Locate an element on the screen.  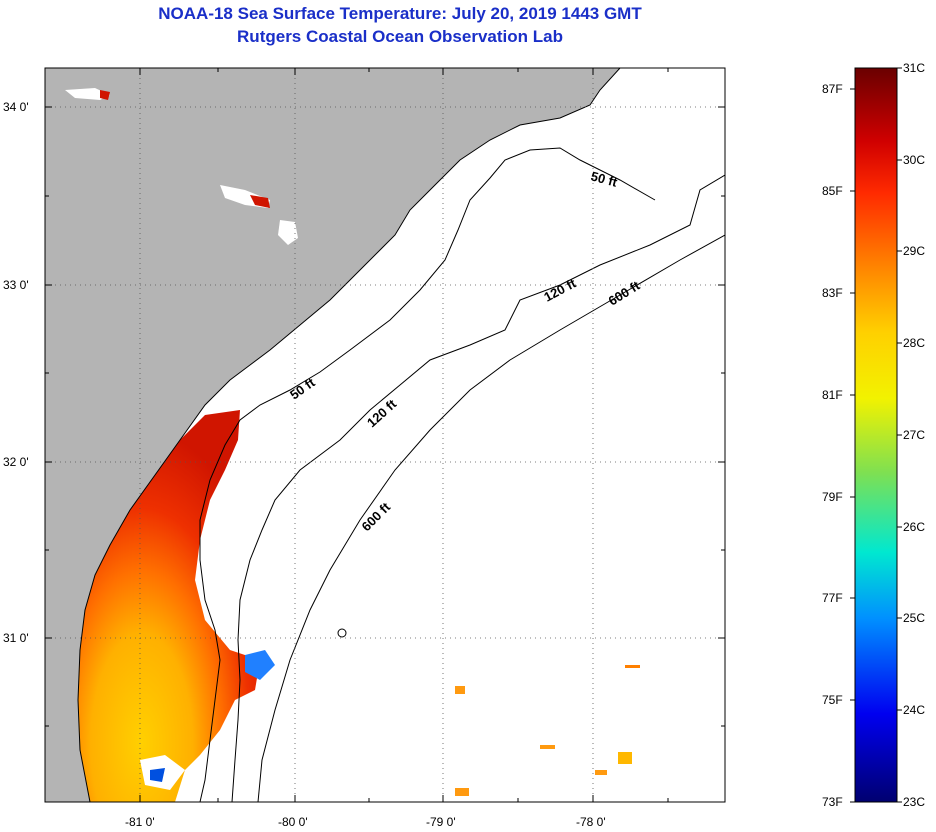
colorbar-label-c: 26C is located at coordinates (914, 527).